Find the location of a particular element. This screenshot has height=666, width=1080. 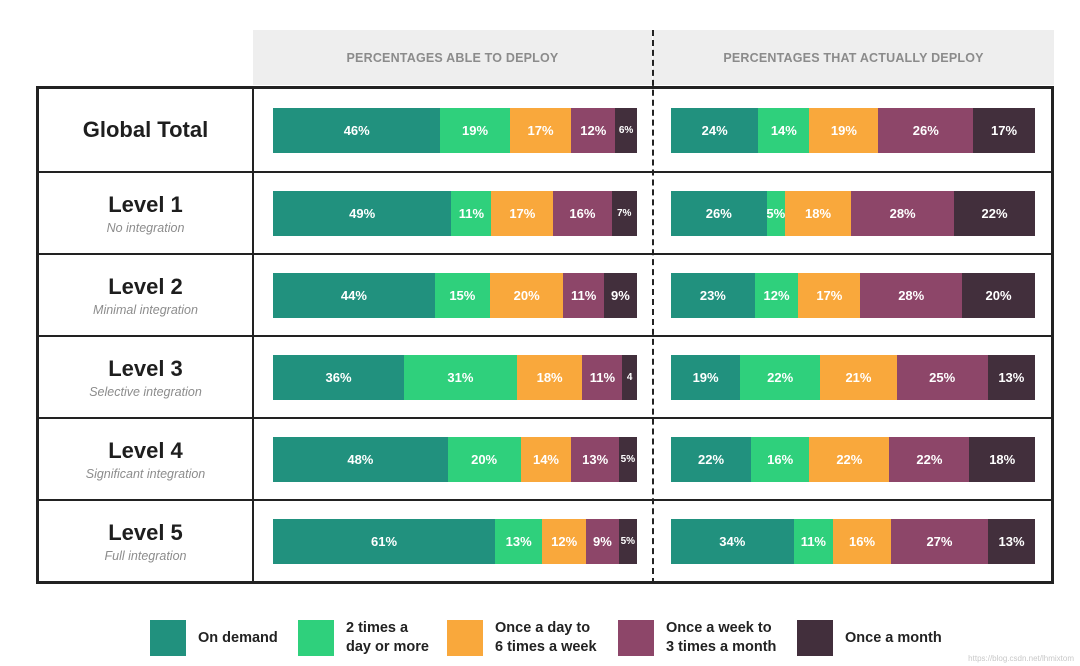

actual-stacked-bar: 24% 14% 19% 26% 17% is located at coordinates (853, 130).